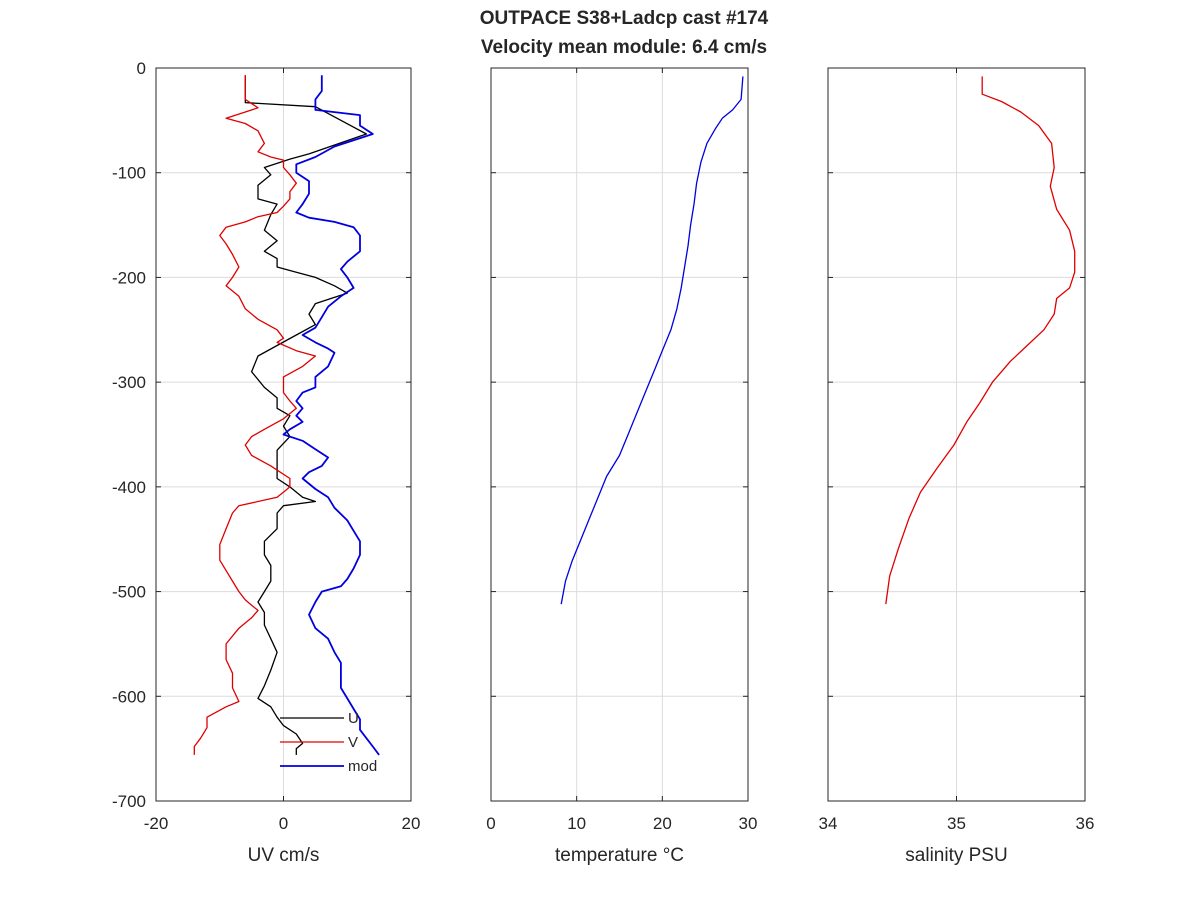 This screenshot has height=900, width=1200. What do you see at coordinates (129, 487) in the screenshot?
I see `panel-1-ytick-label-4: -400` at bounding box center [129, 487].